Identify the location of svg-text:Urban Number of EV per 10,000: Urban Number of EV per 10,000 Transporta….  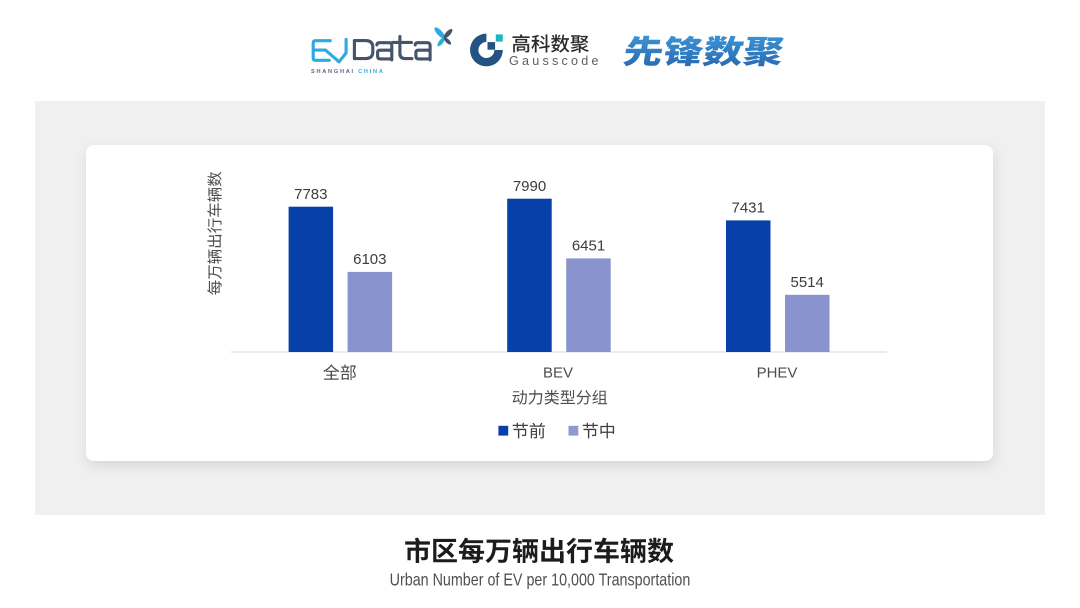
(540, 579).